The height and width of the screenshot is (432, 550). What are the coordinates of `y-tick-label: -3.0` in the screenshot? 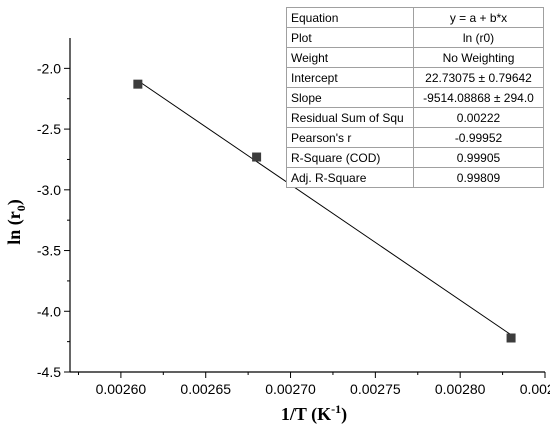 It's located at (49, 190).